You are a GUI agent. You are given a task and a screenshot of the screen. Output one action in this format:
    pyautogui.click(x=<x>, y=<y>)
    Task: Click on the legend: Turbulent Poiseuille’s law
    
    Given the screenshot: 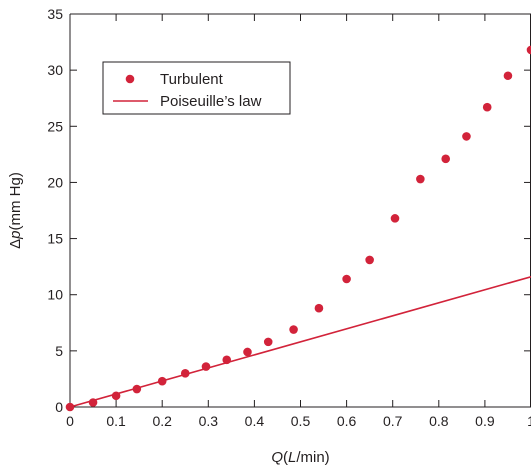 What is the action you would take?
    pyautogui.click(x=196, y=88)
    